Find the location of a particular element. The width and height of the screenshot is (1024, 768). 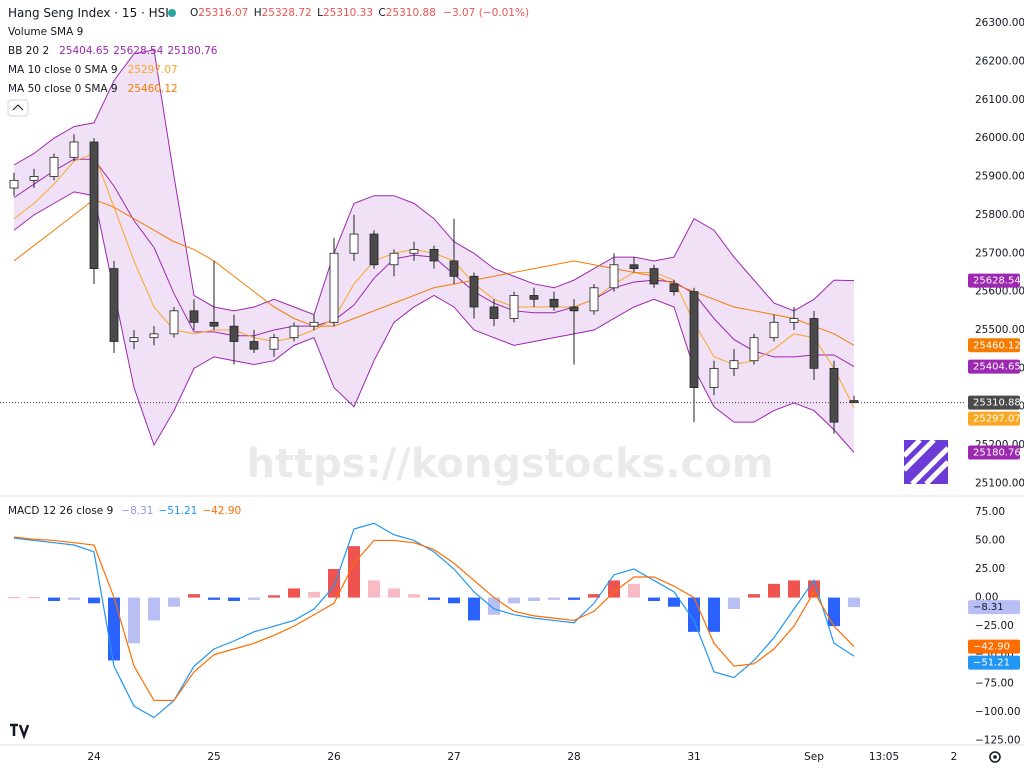

ohlc-label: O is located at coordinates (194, 13).